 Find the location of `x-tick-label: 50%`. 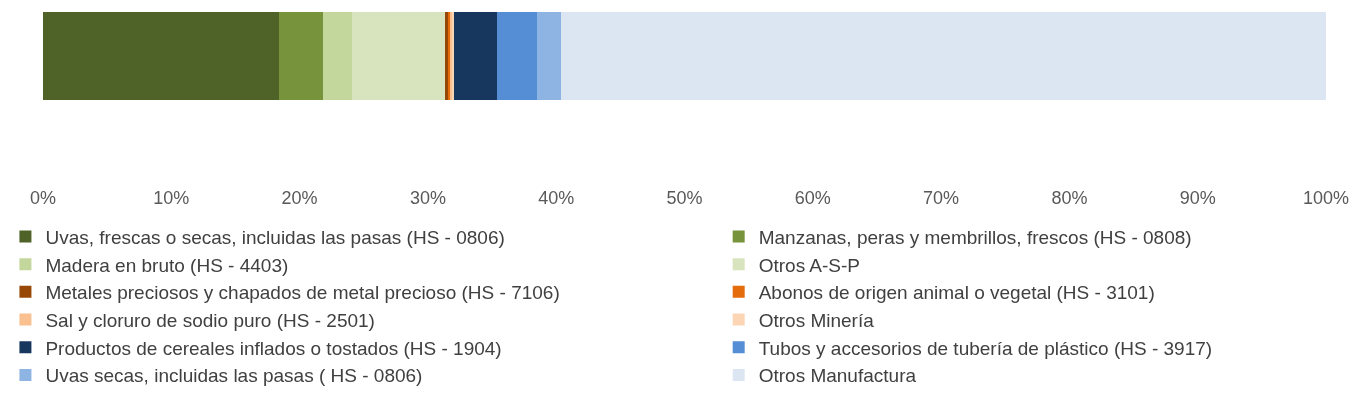

x-tick-label: 50% is located at coordinates (684, 198).